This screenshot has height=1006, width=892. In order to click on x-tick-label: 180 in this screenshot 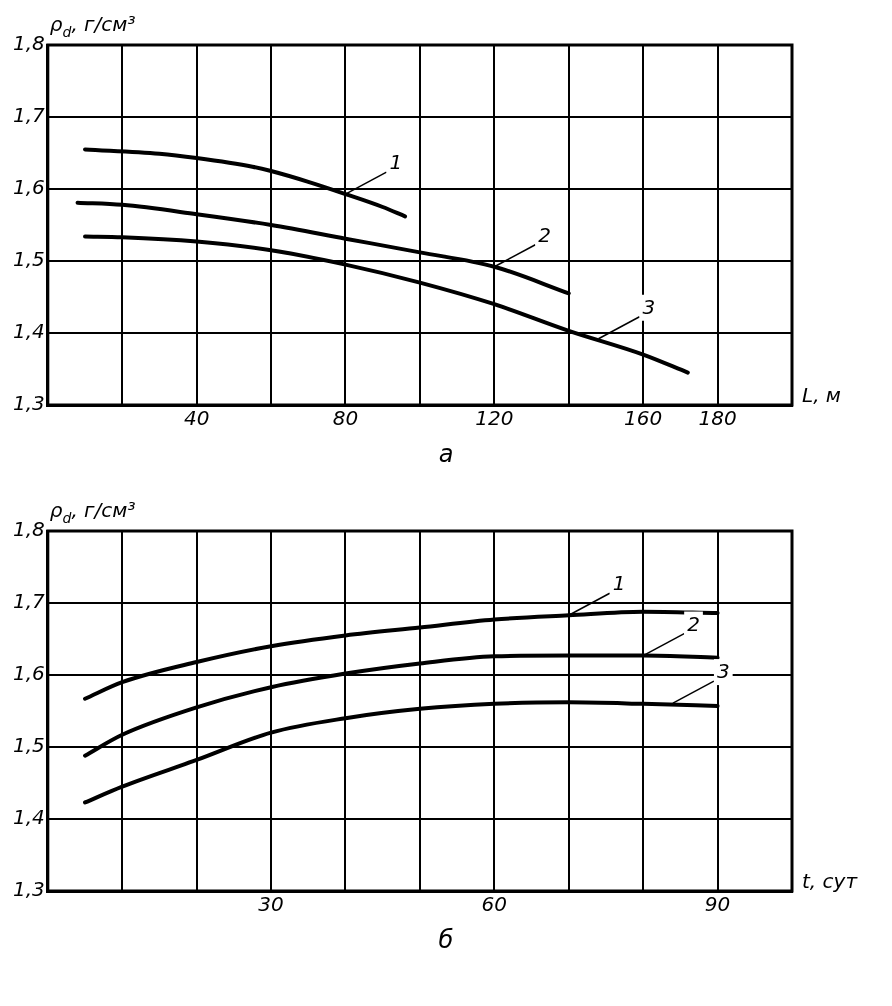, I will do `click(717, 418)`.